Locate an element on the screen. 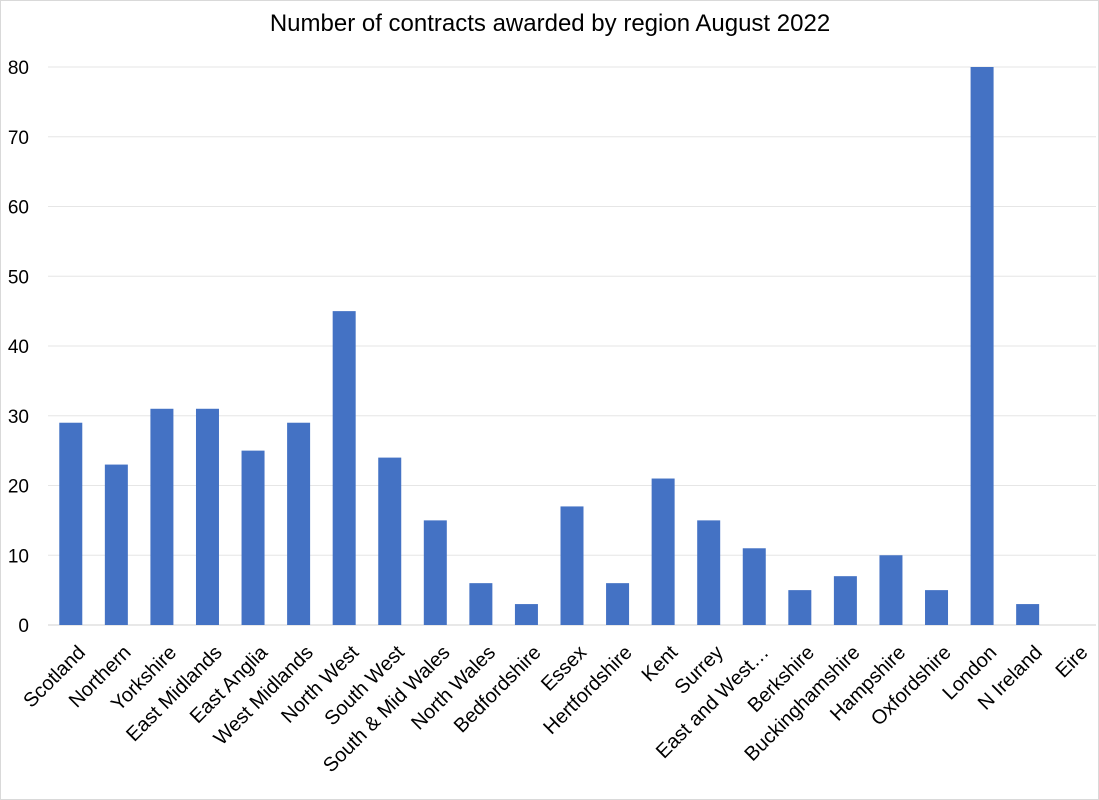  y-axis-tick-labels: 0 10 20 30 40 50 60 70 80 is located at coordinates (18, 347).